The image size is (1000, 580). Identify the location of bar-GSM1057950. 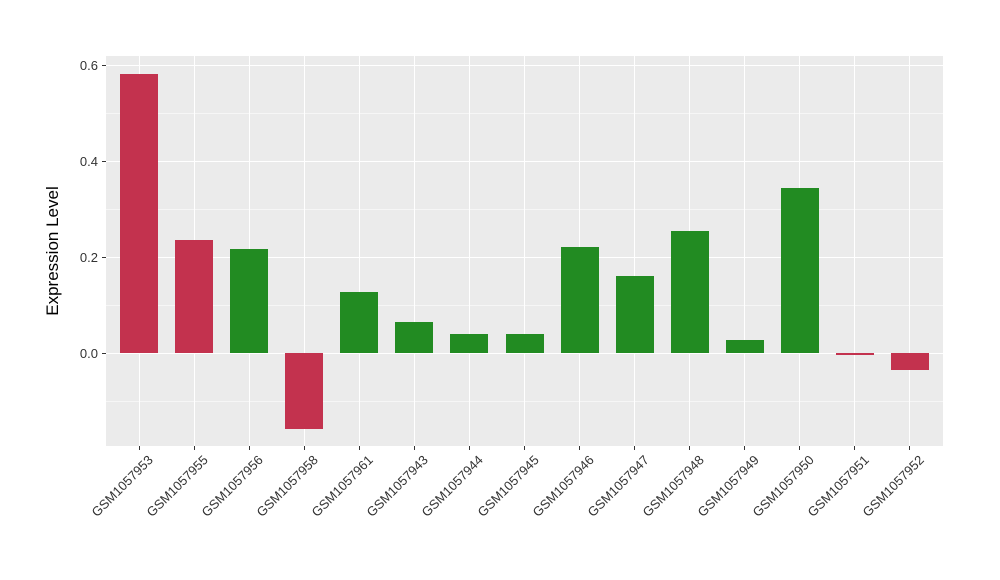
(799, 270).